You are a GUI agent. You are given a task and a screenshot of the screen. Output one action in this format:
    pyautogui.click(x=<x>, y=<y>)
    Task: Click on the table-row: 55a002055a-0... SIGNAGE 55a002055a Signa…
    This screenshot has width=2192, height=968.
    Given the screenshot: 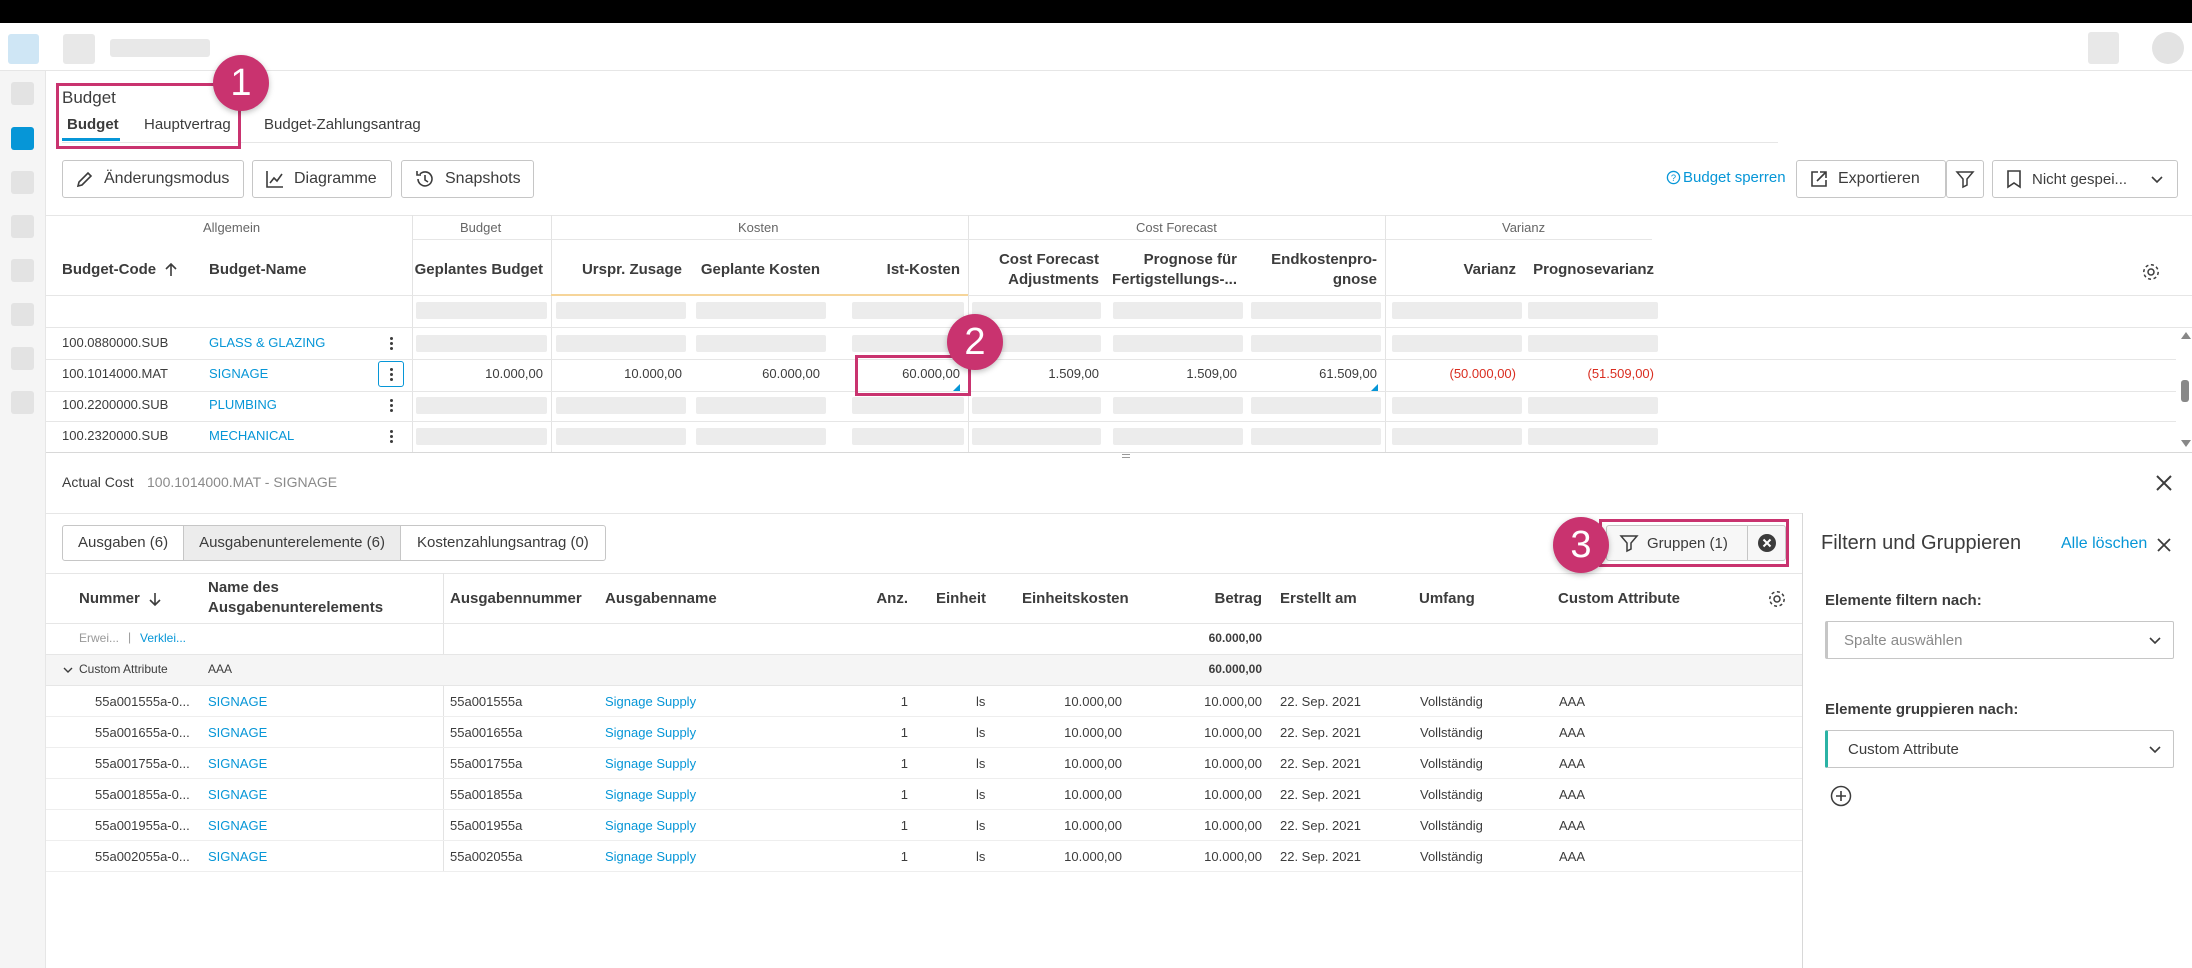 What is the action you would take?
    pyautogui.click(x=924, y=856)
    